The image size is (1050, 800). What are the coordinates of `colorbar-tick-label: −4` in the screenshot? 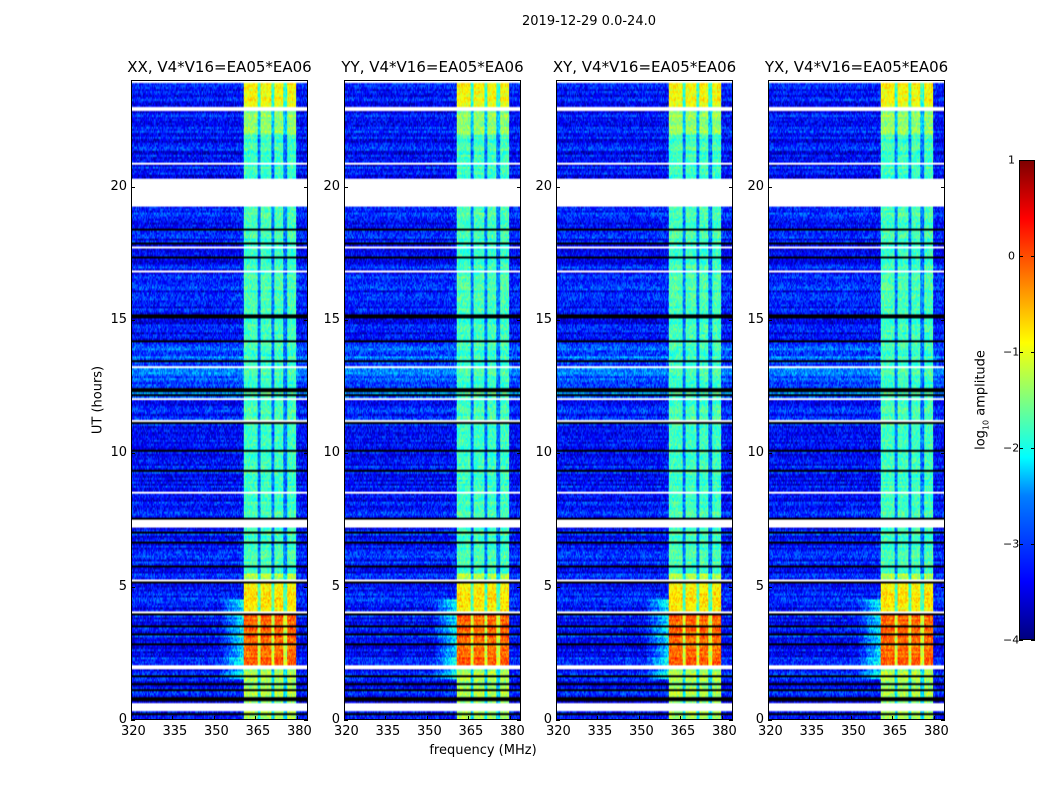 It's located at (1011, 640).